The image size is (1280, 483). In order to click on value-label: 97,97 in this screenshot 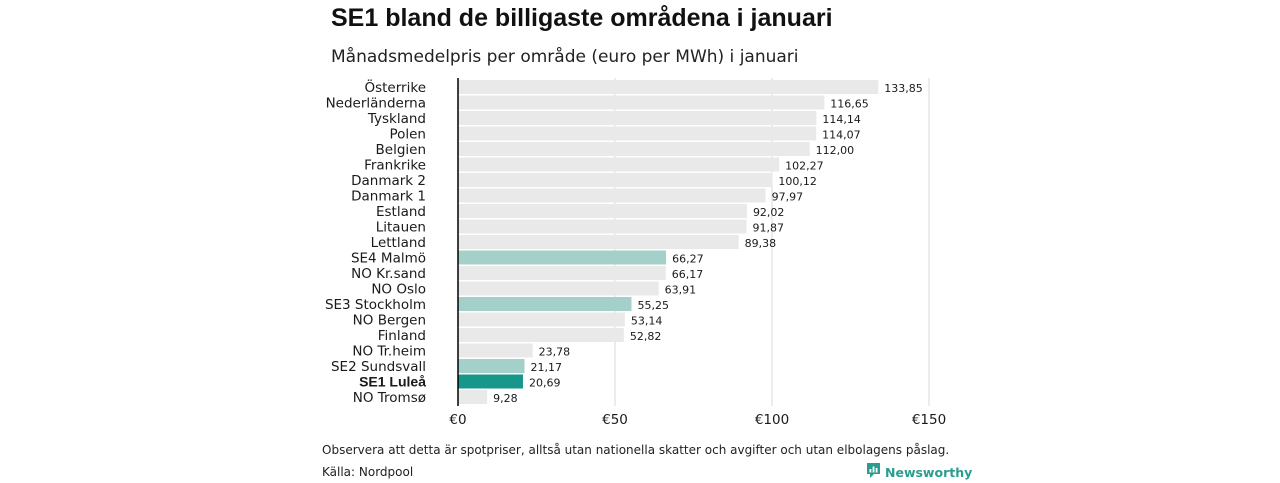, I will do `click(788, 197)`.